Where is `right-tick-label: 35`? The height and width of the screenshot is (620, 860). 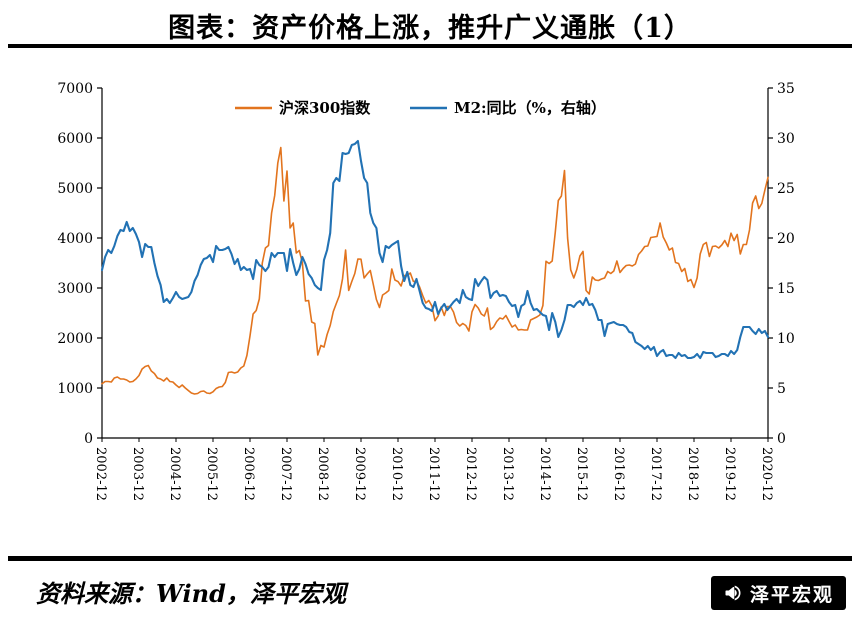
right-tick-label: 35 is located at coordinates (786, 89).